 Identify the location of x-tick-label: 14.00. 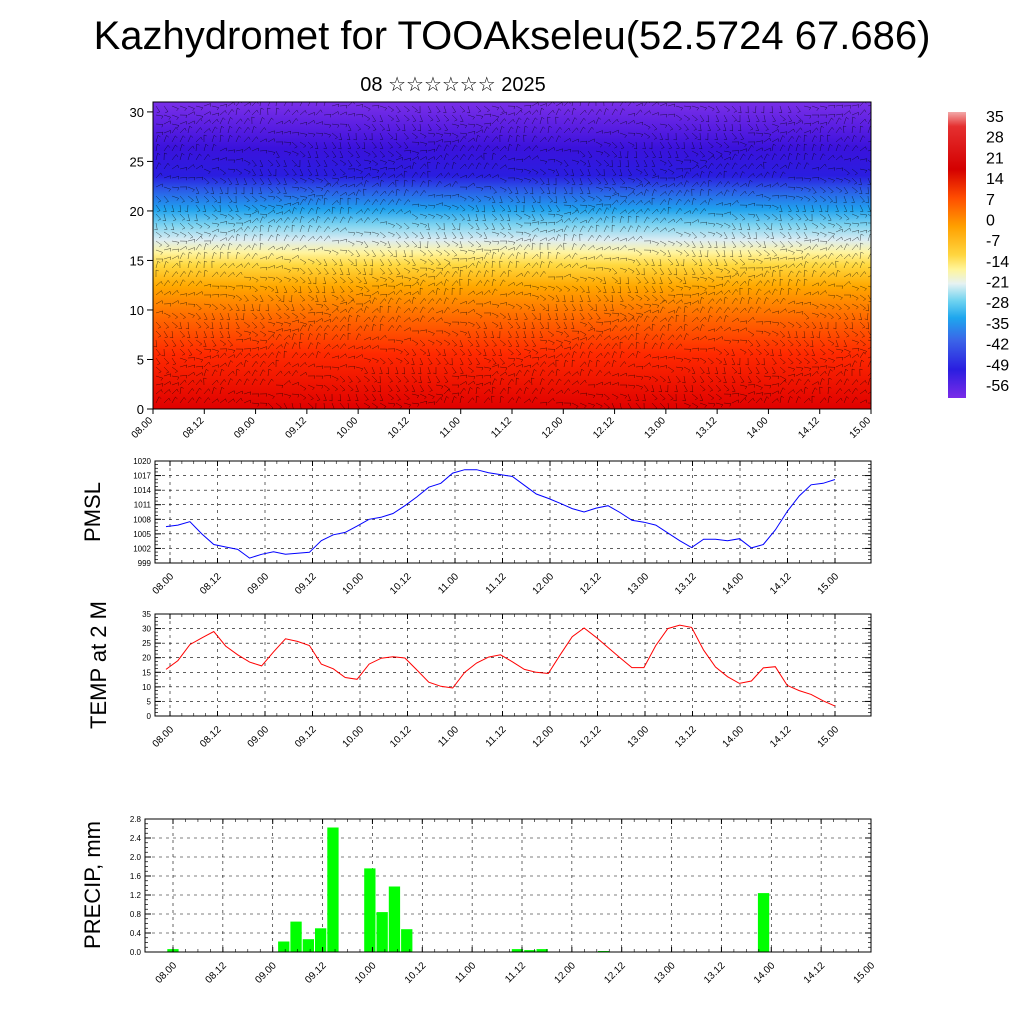
(734, 737).